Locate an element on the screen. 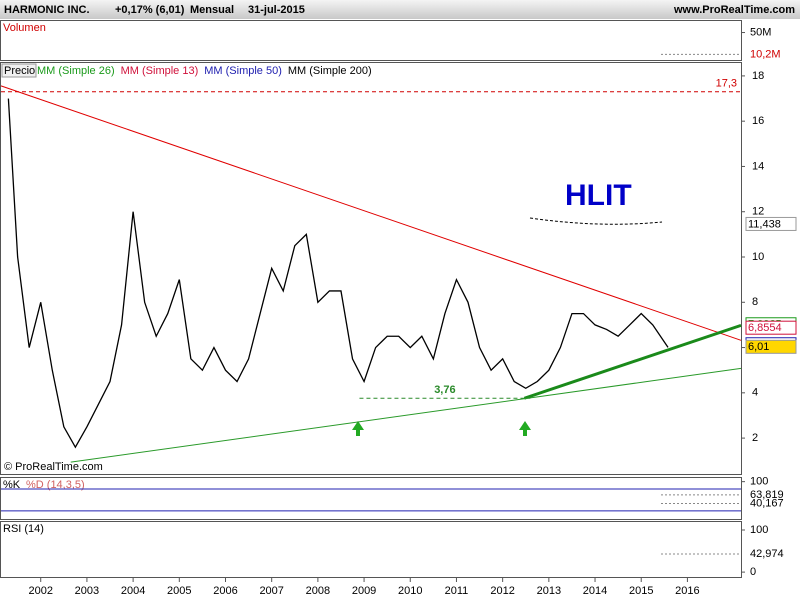 Image resolution: width=800 pixels, height=600 pixels. y-tick-label: 50M is located at coordinates (760, 32).